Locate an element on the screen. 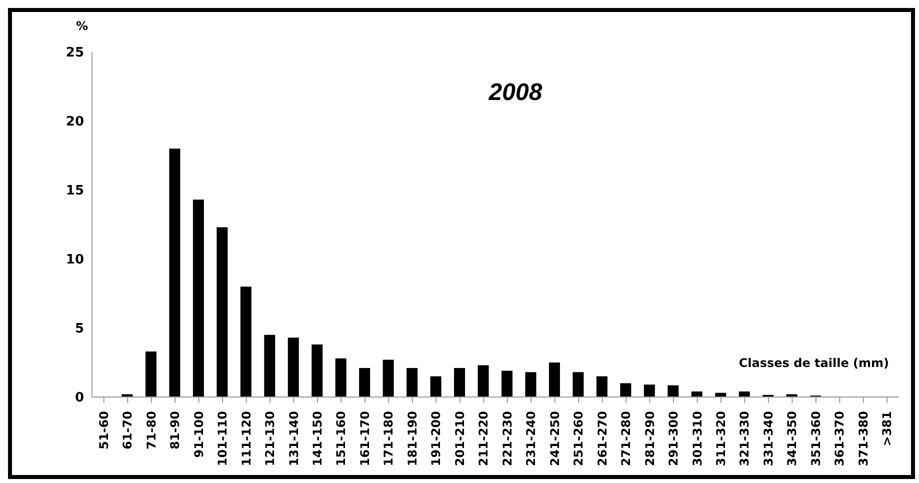 This screenshot has width=919, height=483. x-tick-label: 161-170 is located at coordinates (365, 438).